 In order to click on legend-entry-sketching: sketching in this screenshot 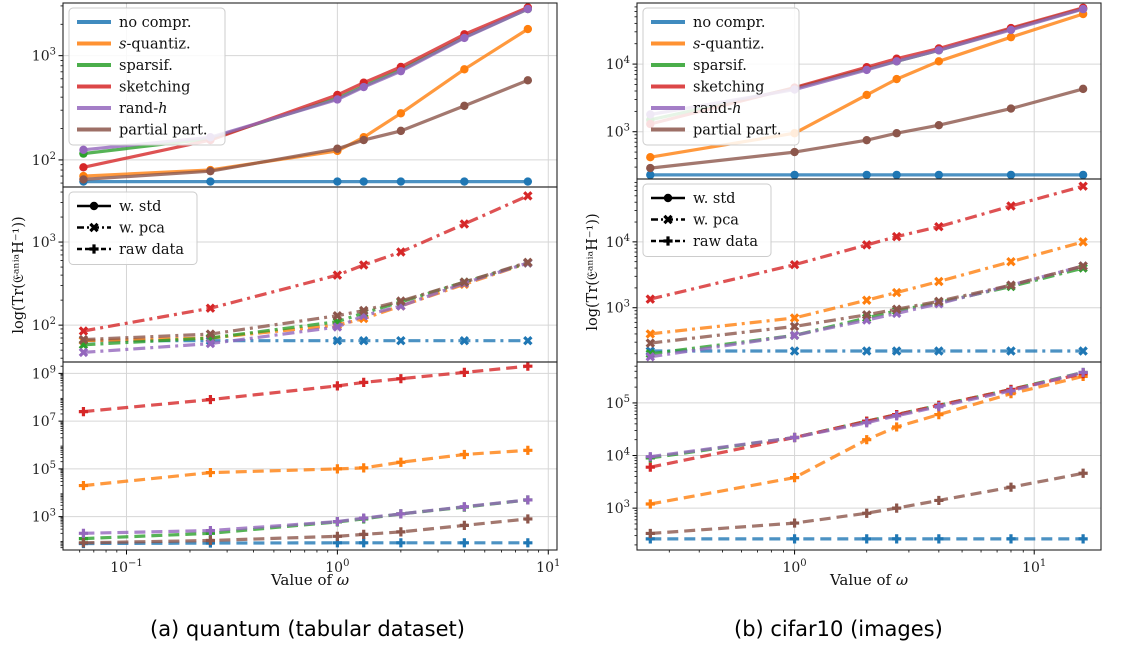, I will do `click(133, 88)`.